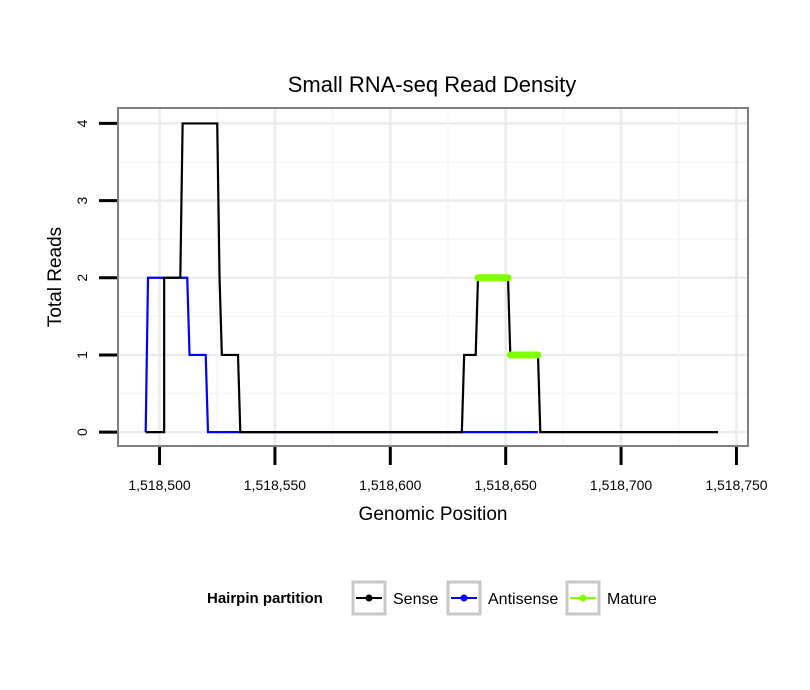  What do you see at coordinates (369, 598) in the screenshot?
I see `legend-key-sense-dot` at bounding box center [369, 598].